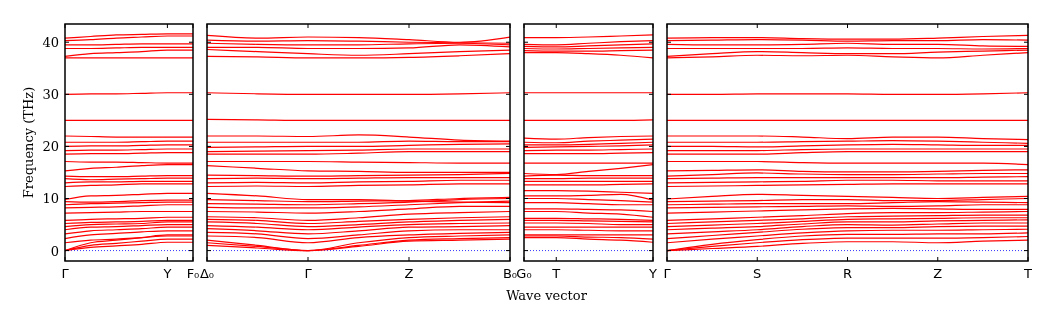 The image size is (1040, 310). Describe the element at coordinates (50, 95) in the screenshot. I see `y-tick-label: 30` at that location.